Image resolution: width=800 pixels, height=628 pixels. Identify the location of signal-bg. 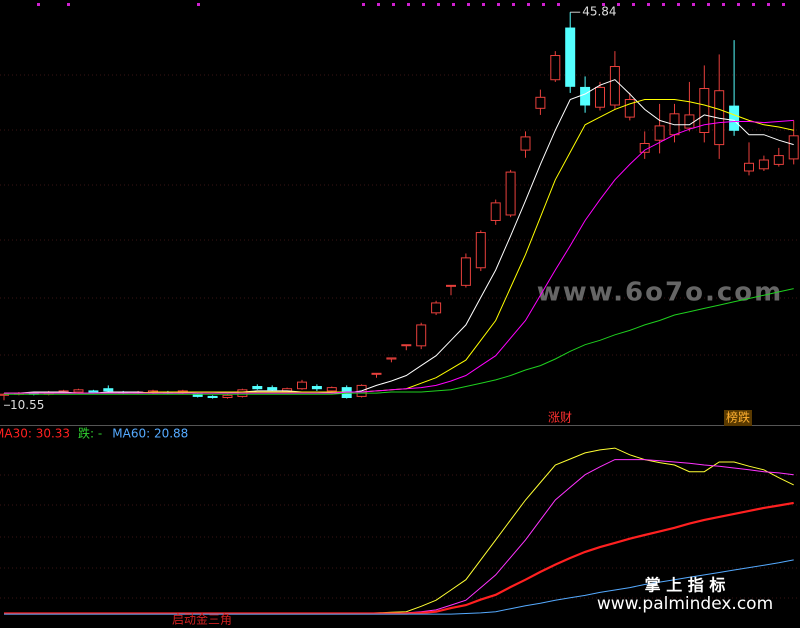
(738, 418).